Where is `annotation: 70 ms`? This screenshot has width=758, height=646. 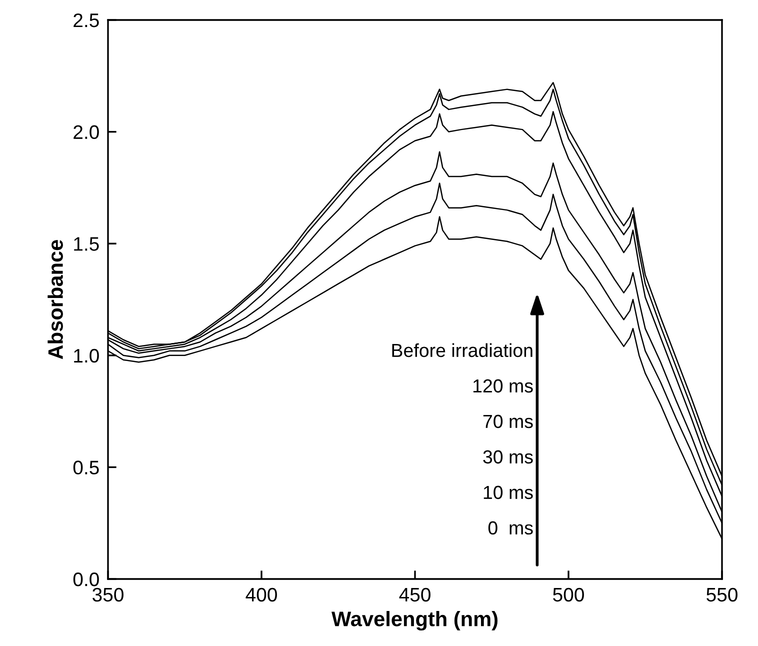 annotation: 70 ms is located at coordinates (508, 421).